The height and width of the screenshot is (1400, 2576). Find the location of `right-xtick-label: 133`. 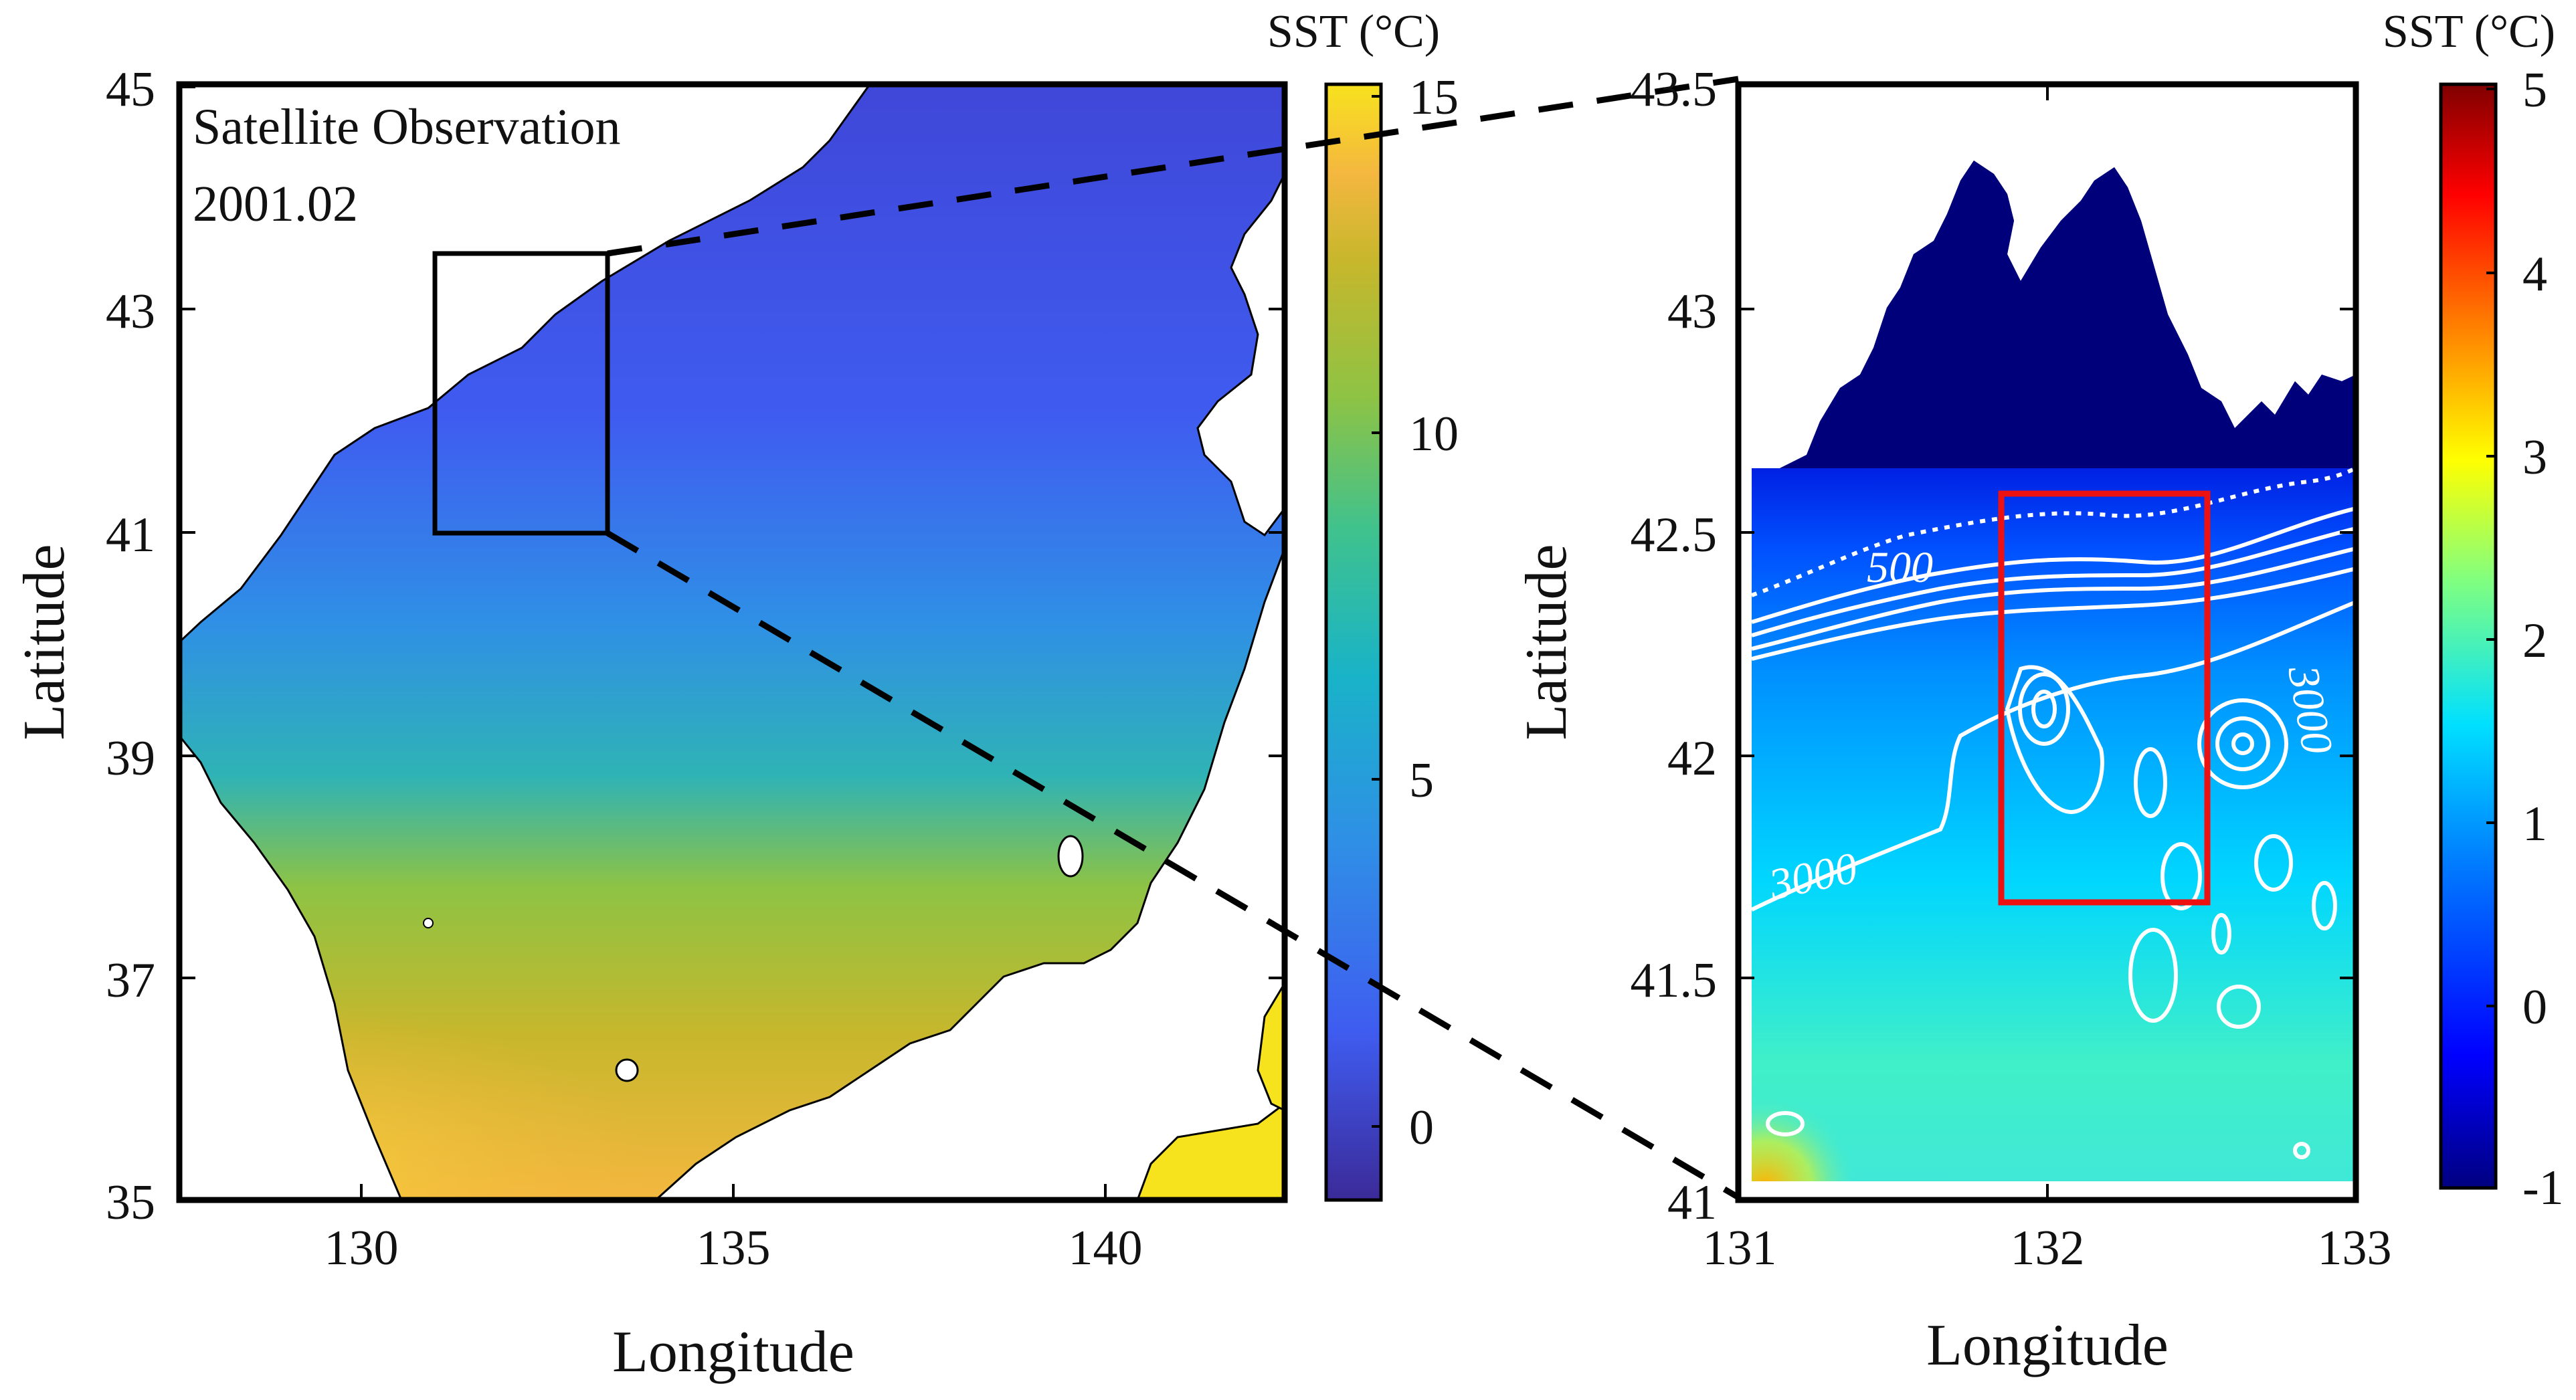

right-xtick-label: 133 is located at coordinates (2355, 1248).